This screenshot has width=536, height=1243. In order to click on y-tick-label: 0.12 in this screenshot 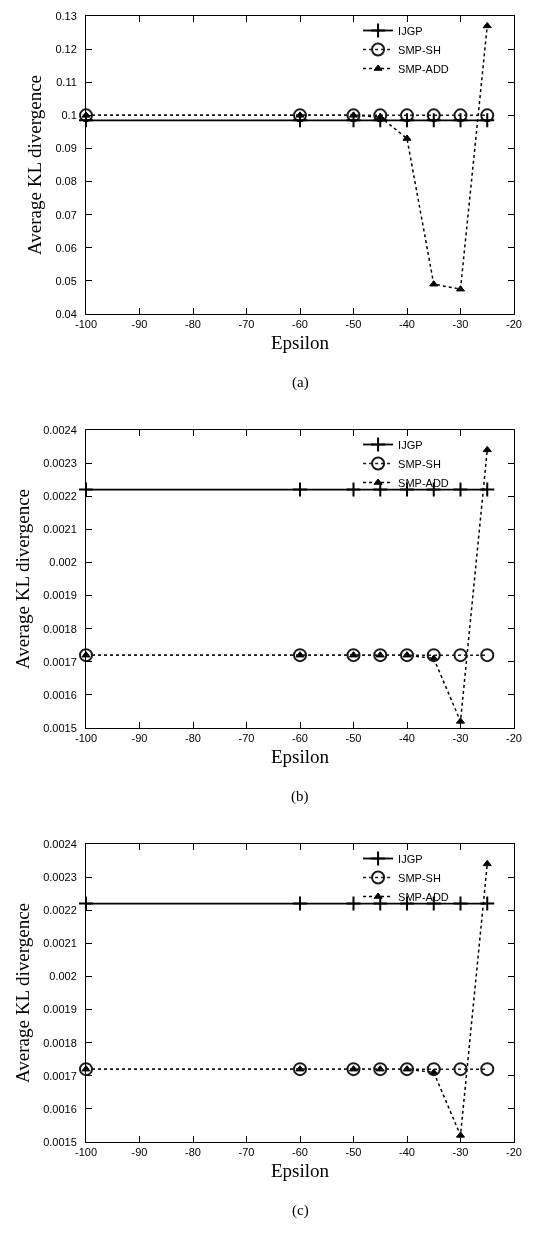, I will do `click(66, 48)`.